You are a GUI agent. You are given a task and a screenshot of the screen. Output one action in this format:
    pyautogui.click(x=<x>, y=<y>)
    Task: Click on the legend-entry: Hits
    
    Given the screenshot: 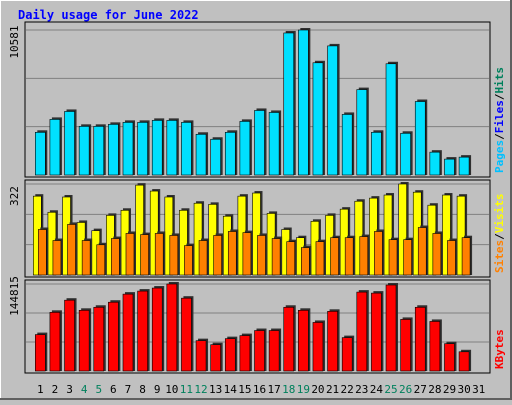 What is the action you would take?
    pyautogui.click(x=499, y=80)
    